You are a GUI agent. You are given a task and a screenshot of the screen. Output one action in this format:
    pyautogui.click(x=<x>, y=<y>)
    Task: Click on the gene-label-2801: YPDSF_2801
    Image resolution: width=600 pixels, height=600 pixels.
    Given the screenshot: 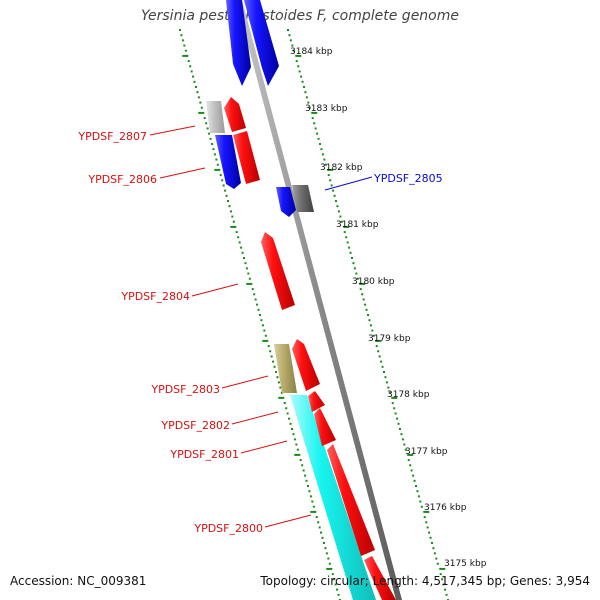 What is the action you would take?
    pyautogui.click(x=204, y=454)
    